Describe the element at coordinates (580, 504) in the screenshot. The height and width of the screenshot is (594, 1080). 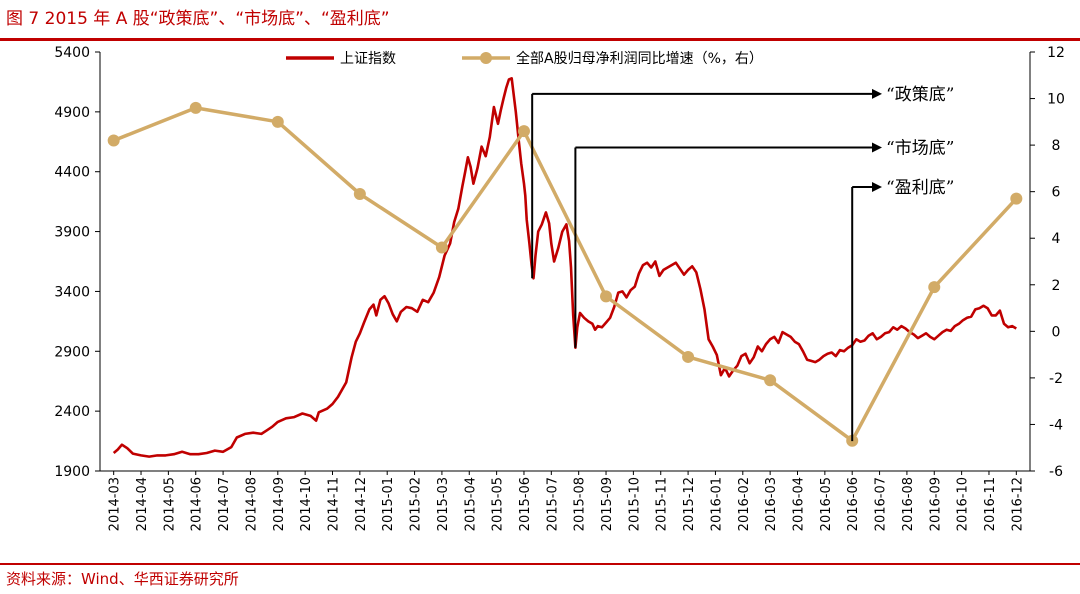
I see `x-tick-label: 2015-08` at that location.